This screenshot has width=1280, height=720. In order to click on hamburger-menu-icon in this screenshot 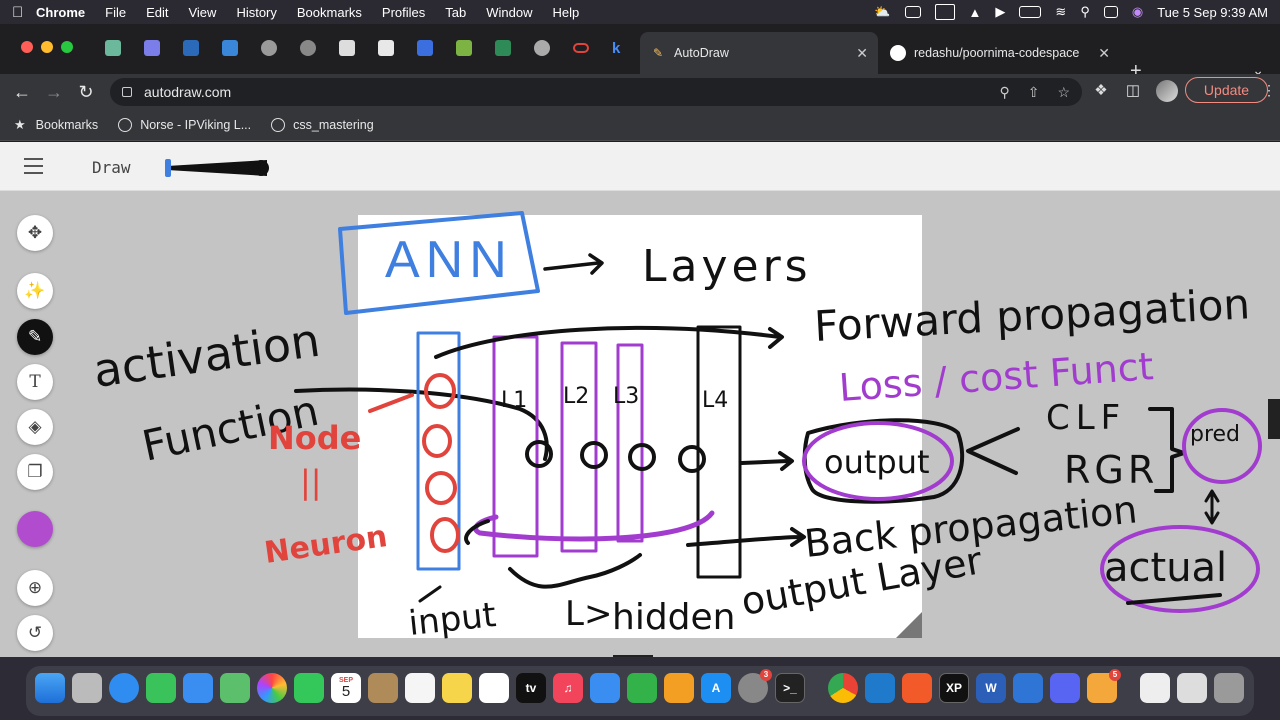, I will do `click(33, 166)`.